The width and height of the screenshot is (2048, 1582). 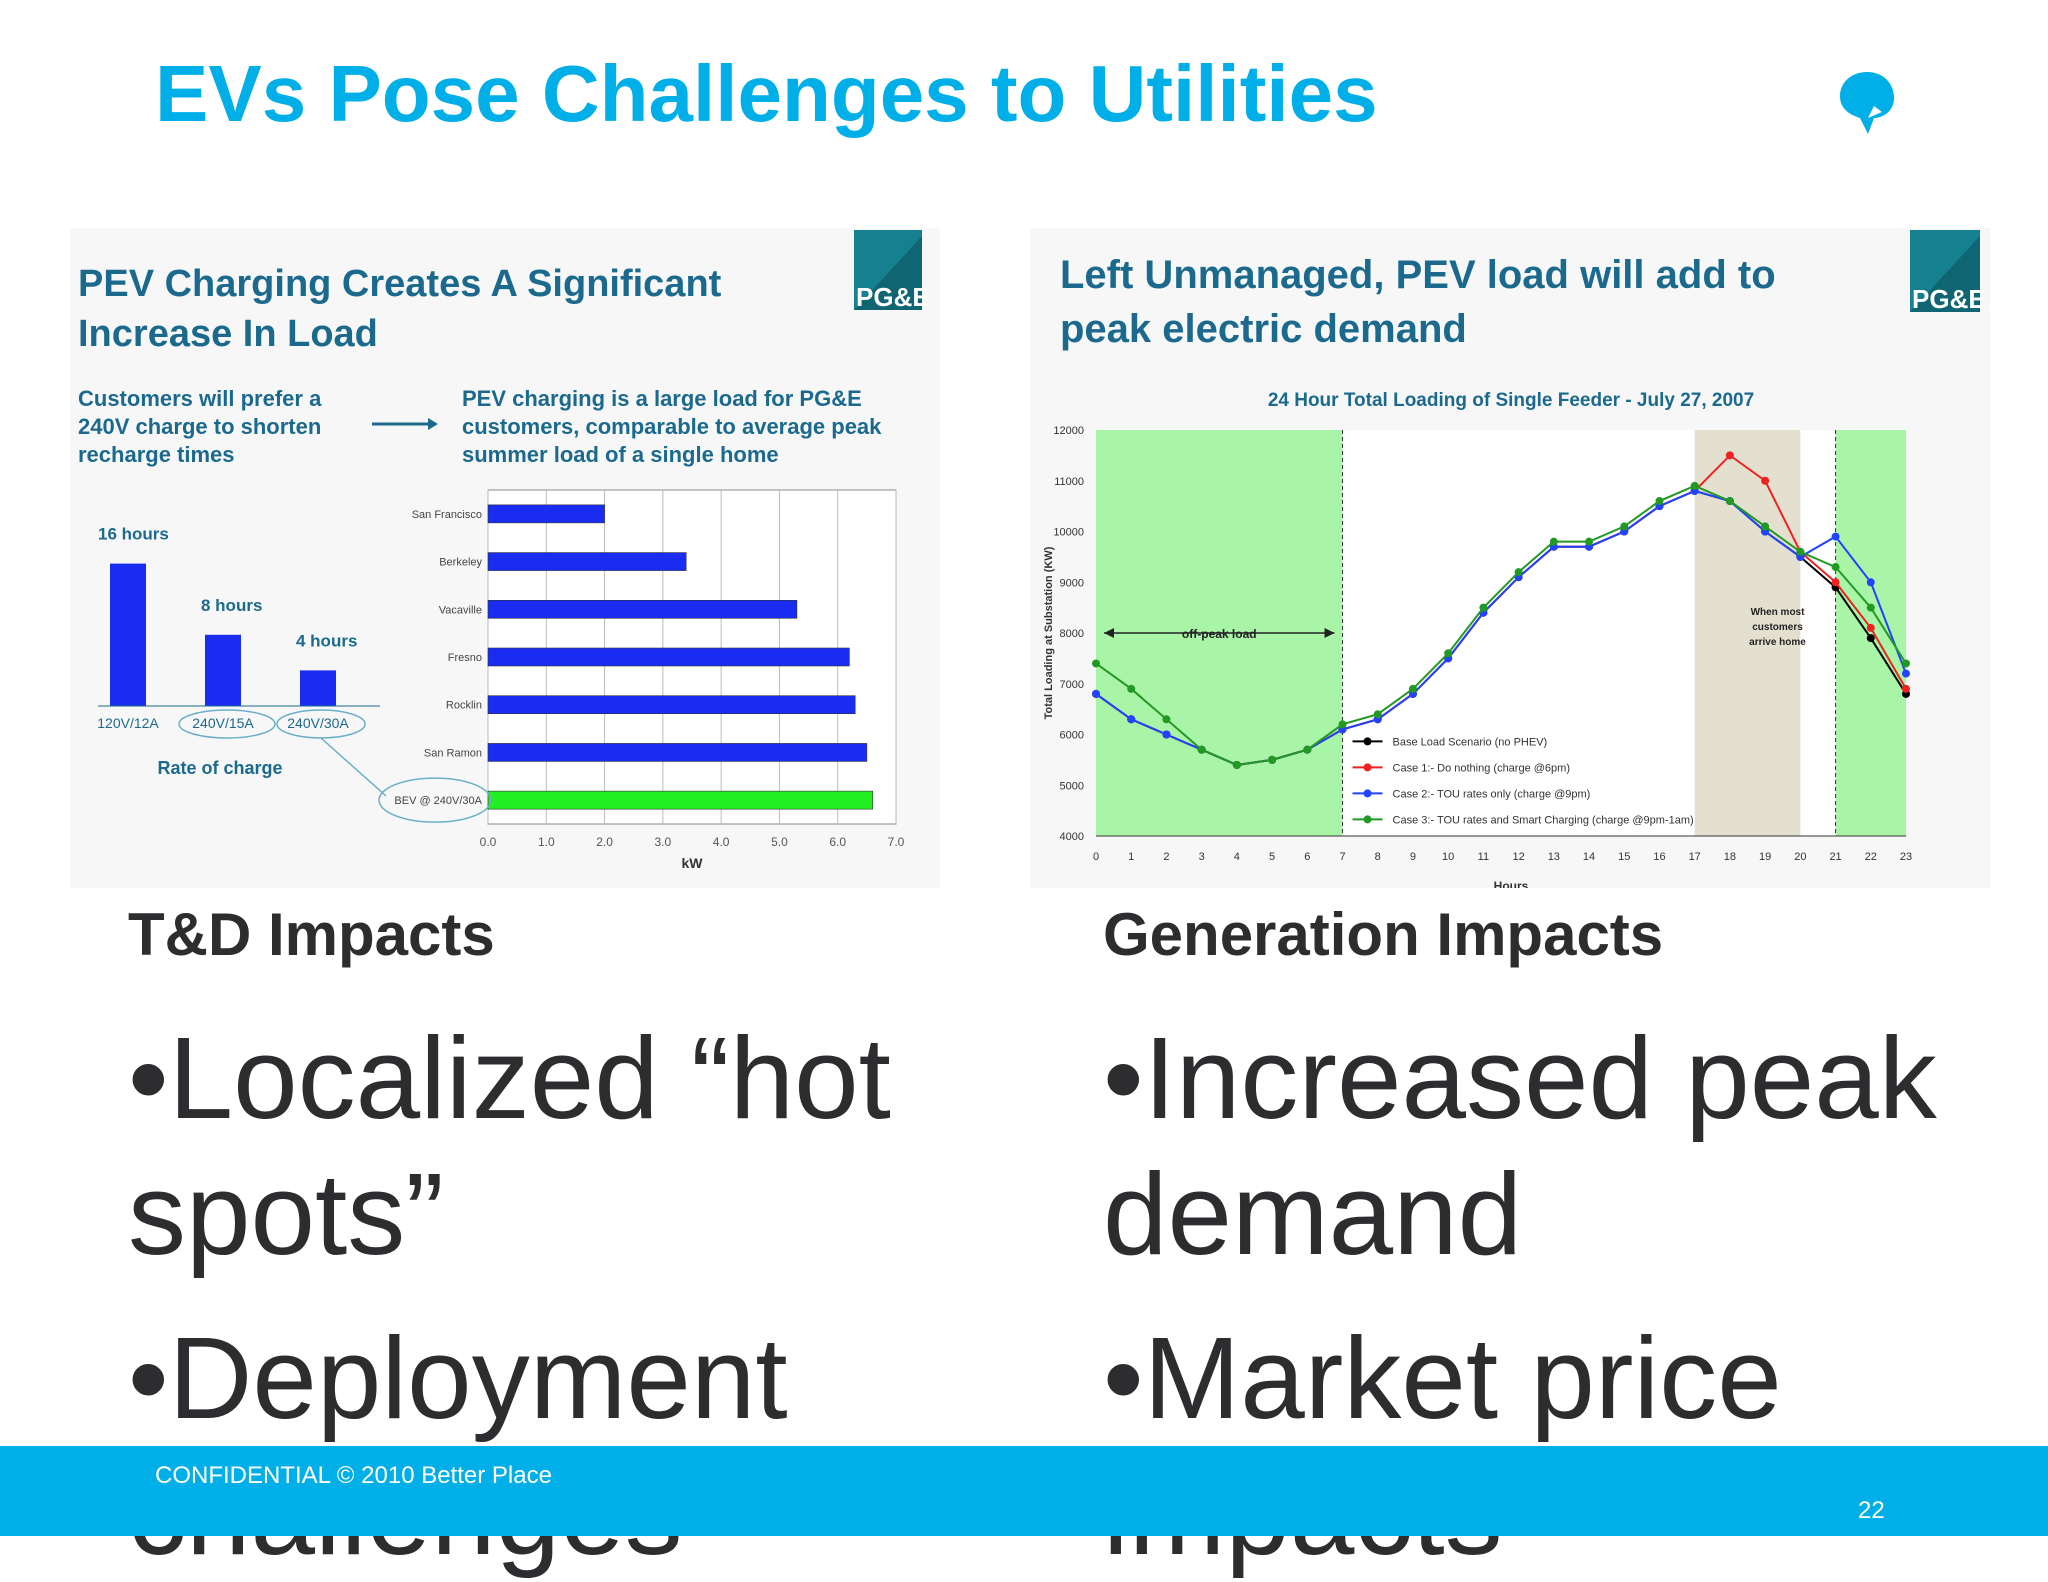 I want to click on recharge-tick-label: 240V/30A, so click(x=318, y=723).